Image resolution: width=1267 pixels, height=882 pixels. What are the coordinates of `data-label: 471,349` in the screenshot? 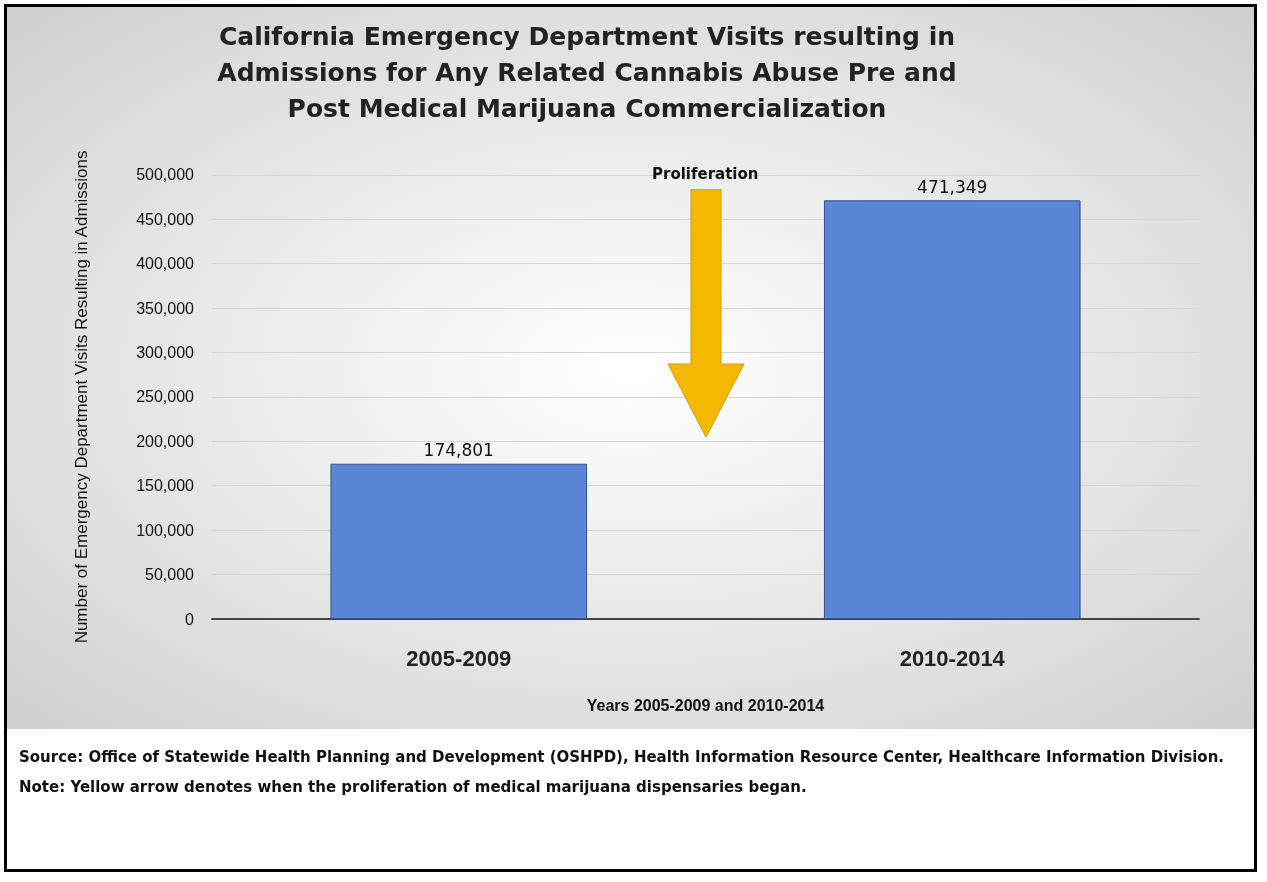 It's located at (952, 186).